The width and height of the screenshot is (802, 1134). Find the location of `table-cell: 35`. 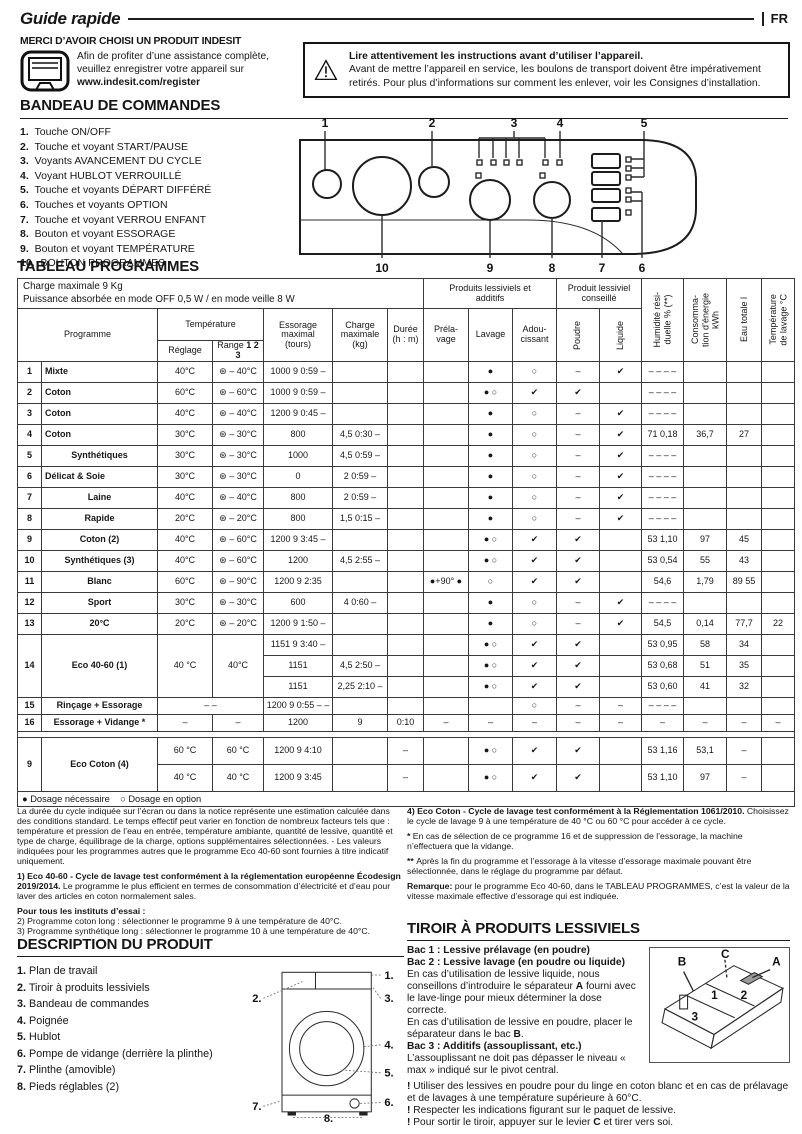

table-cell: 35 is located at coordinates (744, 665).